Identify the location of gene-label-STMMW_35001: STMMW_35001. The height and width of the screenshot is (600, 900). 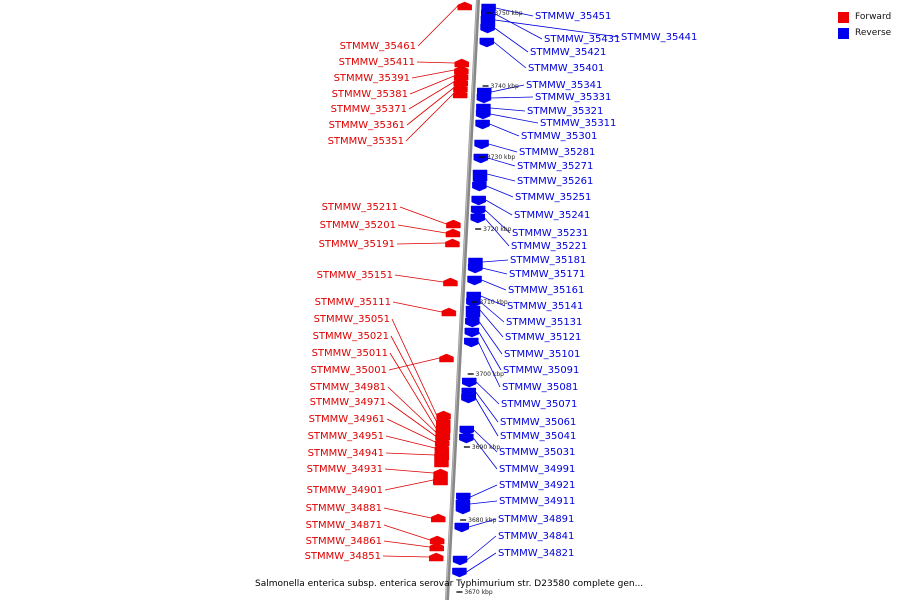
(349, 370).